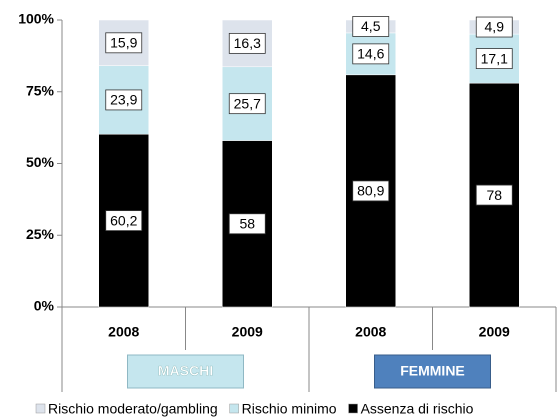  I want to click on value-label: 15,9, so click(123, 43).